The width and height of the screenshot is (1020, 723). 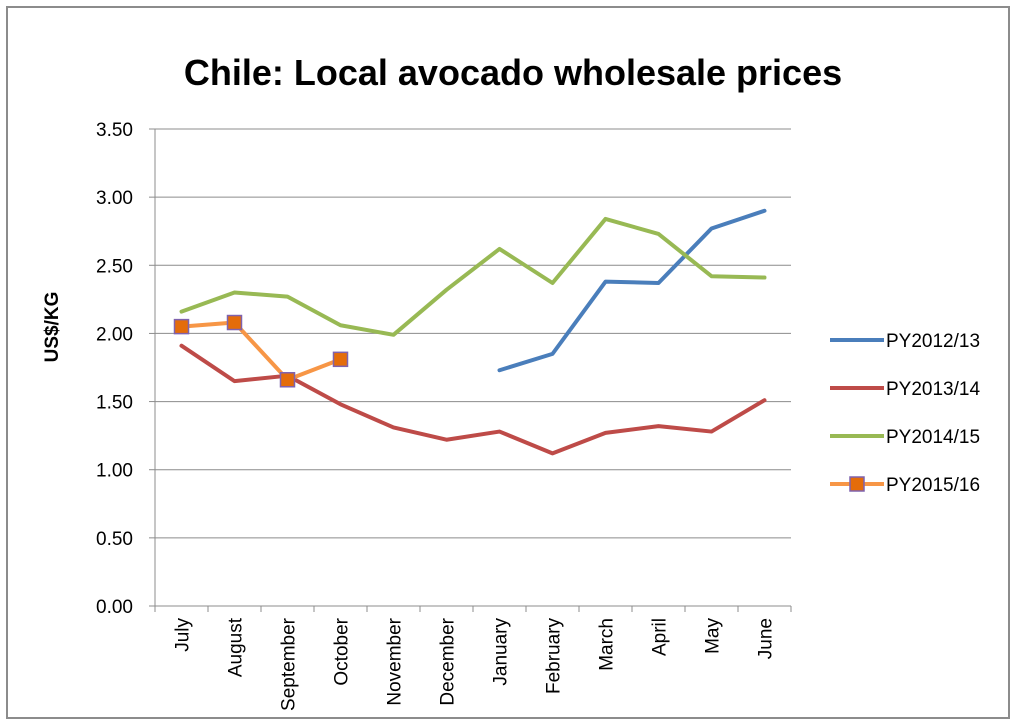 I want to click on x-tick-label: December, so click(x=448, y=661).